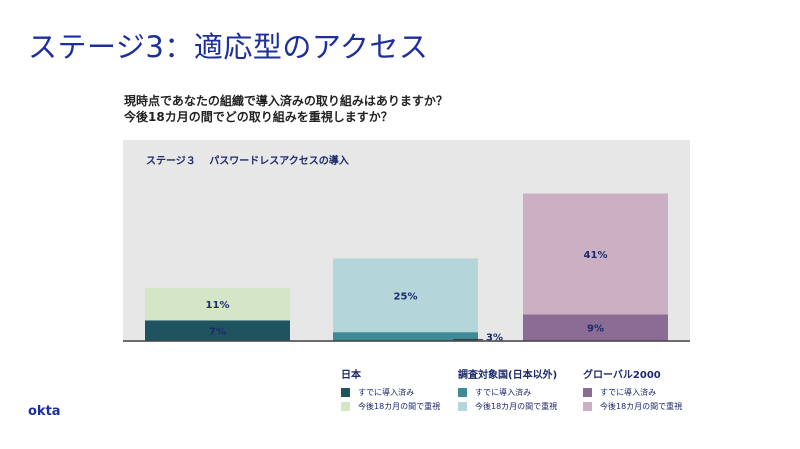 This screenshot has height=449, width=800. I want to click on data-label: 7%, so click(217, 332).